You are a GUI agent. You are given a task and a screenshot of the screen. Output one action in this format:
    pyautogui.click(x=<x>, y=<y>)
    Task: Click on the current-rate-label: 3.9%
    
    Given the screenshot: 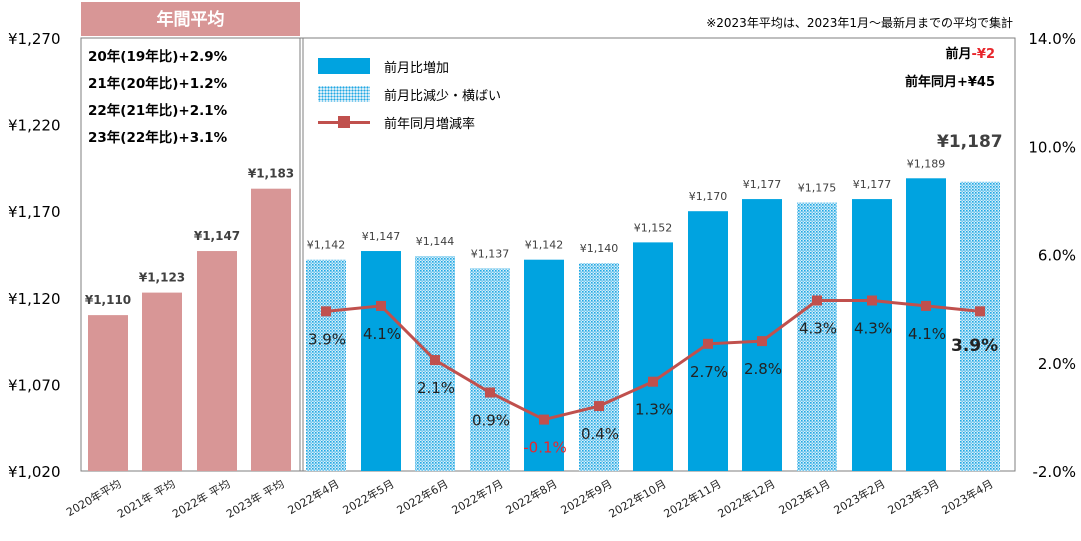 What is the action you would take?
    pyautogui.click(x=975, y=346)
    